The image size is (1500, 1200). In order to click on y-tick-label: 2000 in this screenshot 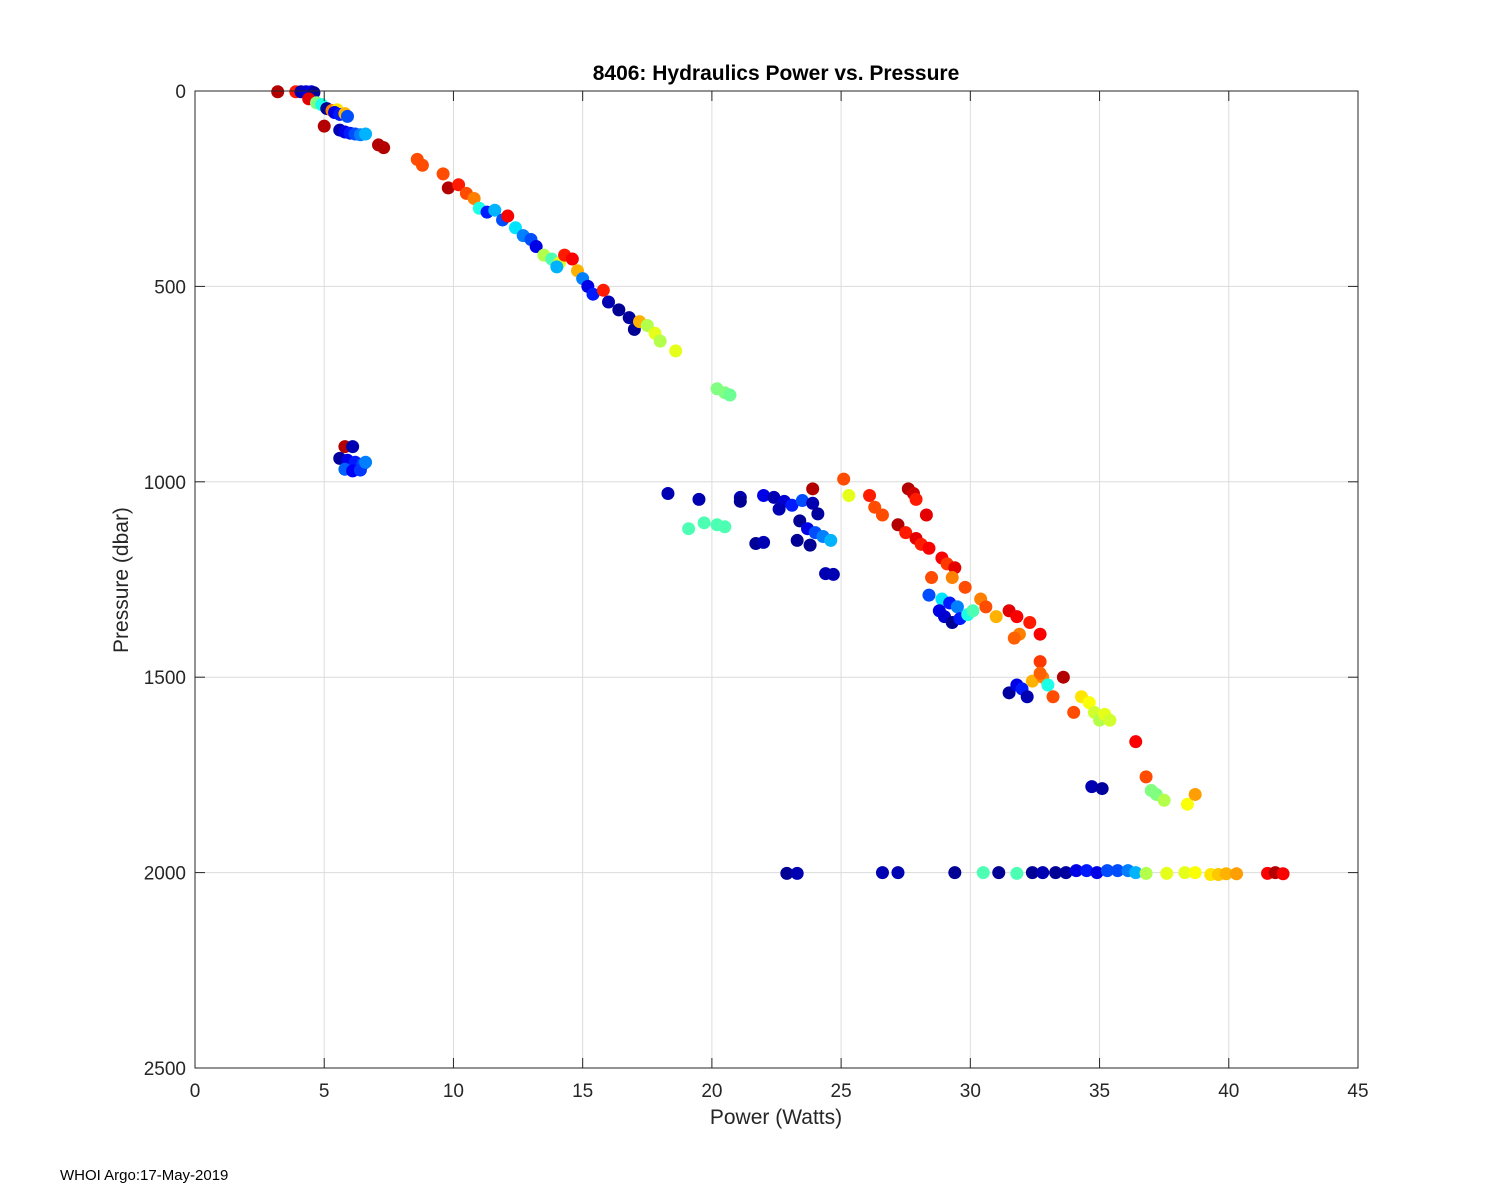, I will do `click(165, 874)`.